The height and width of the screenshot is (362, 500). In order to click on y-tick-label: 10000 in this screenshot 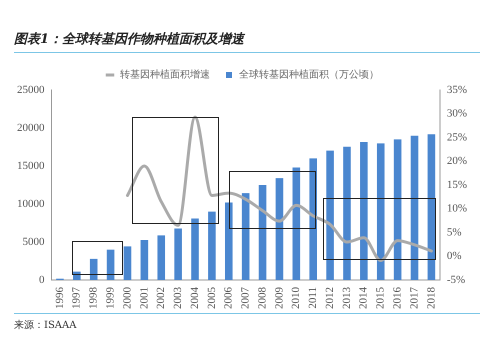, I will do `click(31, 204)`.